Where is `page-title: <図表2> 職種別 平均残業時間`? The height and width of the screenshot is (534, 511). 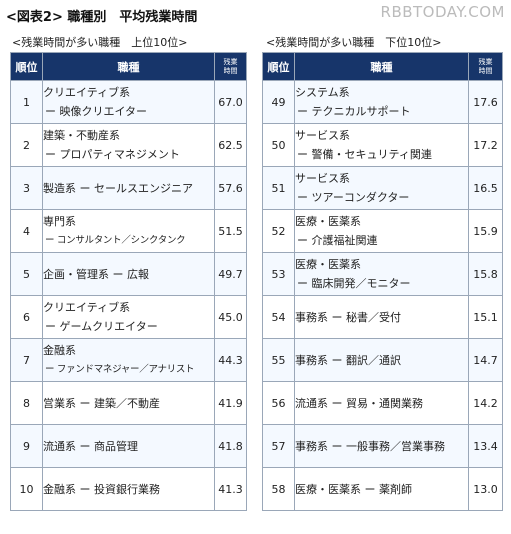
page-title: <図表2> 職種別 平均残業時間 is located at coordinates (102, 17).